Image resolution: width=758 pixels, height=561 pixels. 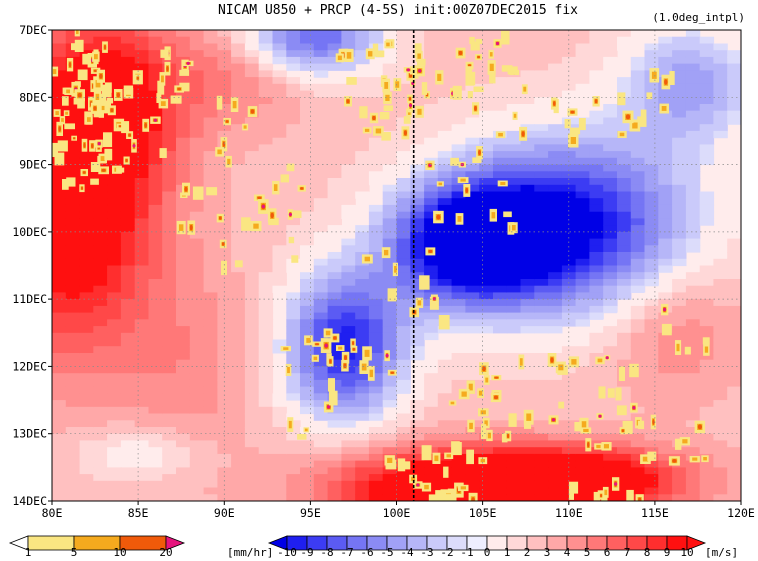 What do you see at coordinates (686, 552) in the screenshot?
I see `colorbar-label: 10` at bounding box center [686, 552].